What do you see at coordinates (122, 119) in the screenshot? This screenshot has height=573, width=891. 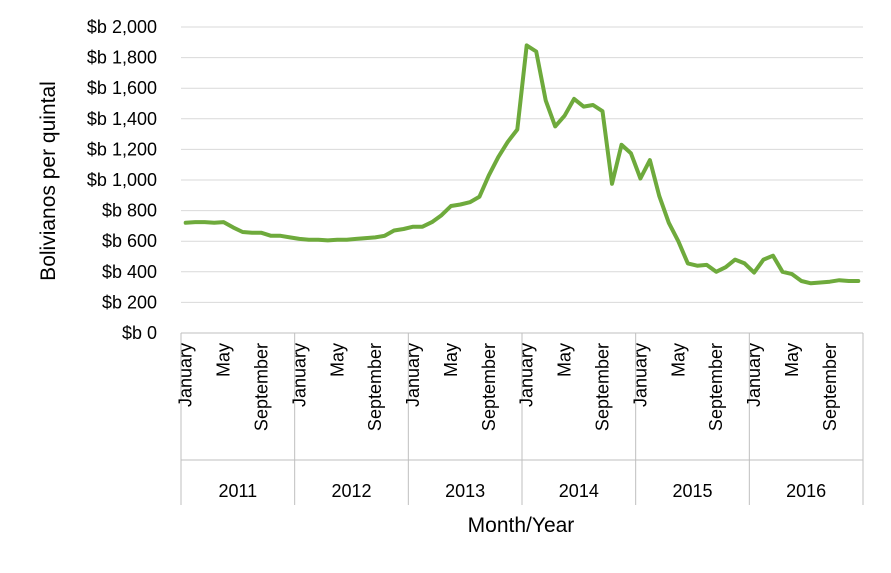 I see `y-tick-label: $b 1,400` at bounding box center [122, 119].